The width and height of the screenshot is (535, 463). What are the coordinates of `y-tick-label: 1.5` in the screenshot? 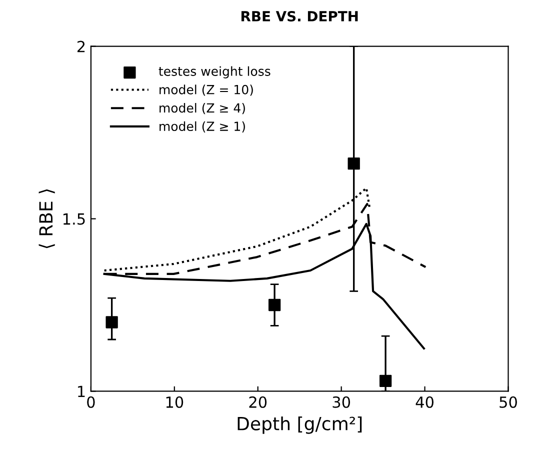 It's located at (74, 219).